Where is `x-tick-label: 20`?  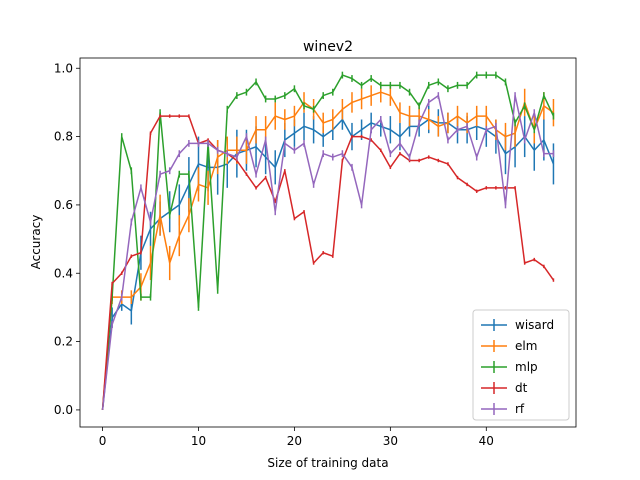 x-tick-label: 20 is located at coordinates (294, 441).